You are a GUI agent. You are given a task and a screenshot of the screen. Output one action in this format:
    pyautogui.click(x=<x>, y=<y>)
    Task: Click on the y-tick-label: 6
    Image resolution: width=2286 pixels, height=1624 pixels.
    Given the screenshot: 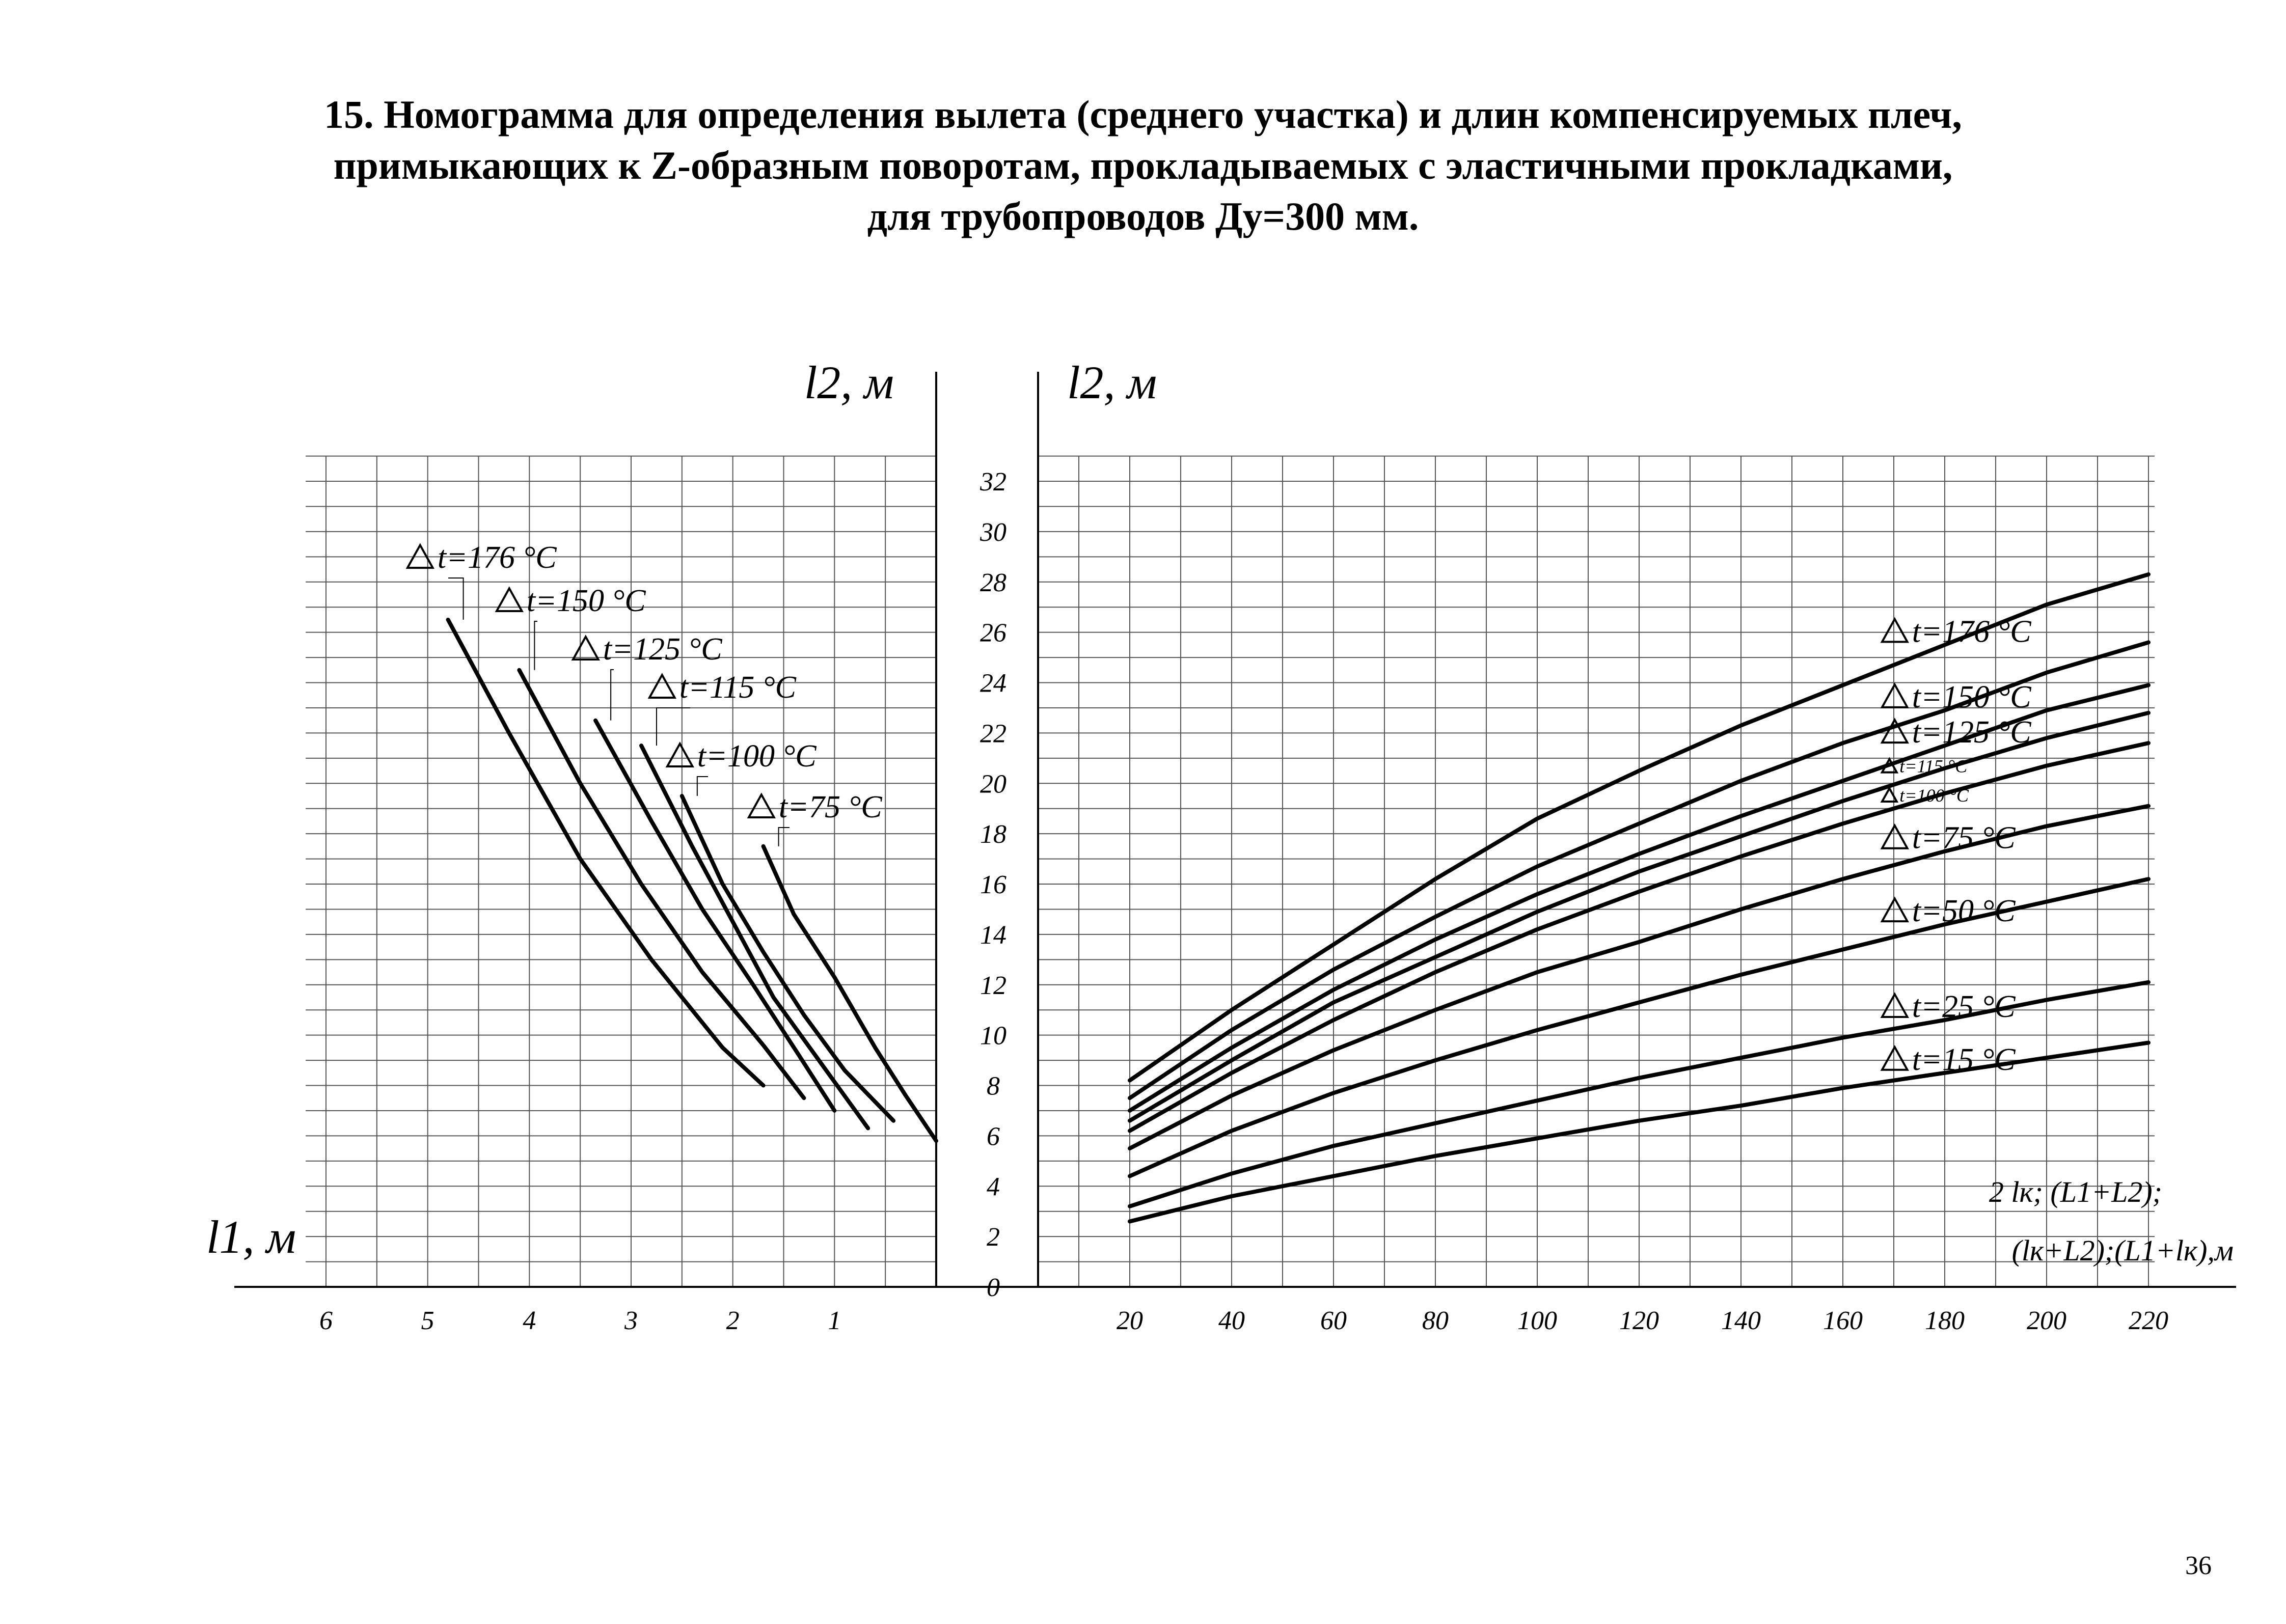 What is the action you would take?
    pyautogui.click(x=993, y=1136)
    